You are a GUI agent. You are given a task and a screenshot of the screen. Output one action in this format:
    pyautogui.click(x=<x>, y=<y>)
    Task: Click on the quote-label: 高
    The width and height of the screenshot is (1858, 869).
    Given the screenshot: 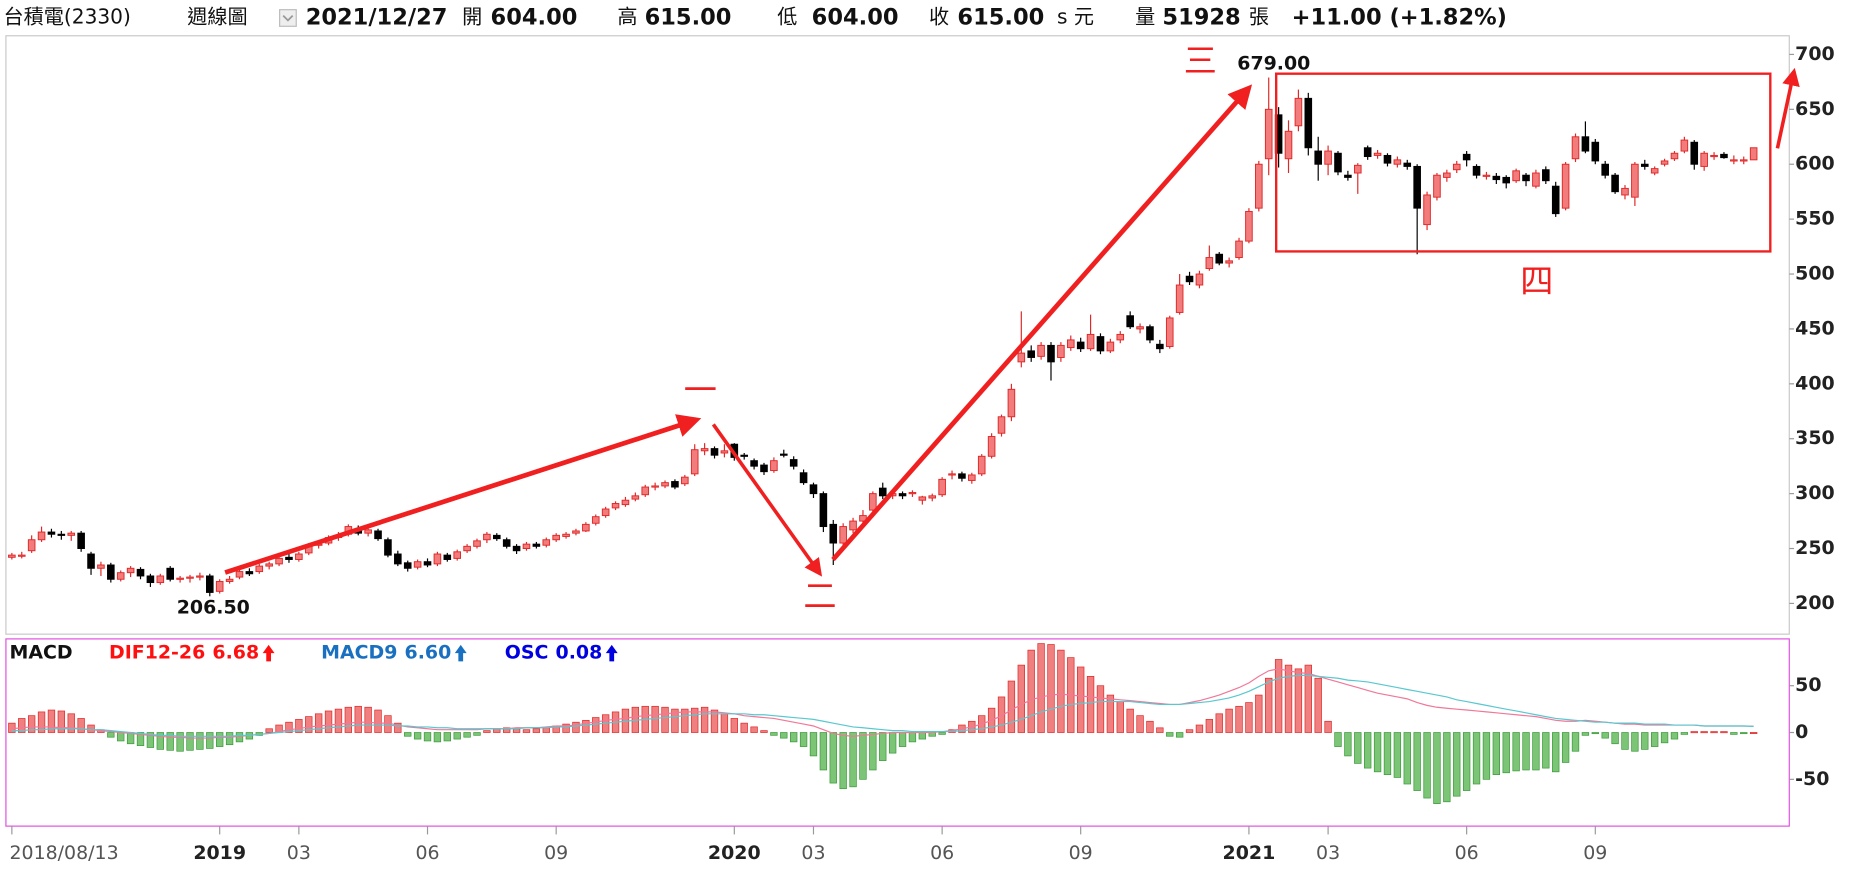 What is the action you would take?
    pyautogui.click(x=627, y=16)
    